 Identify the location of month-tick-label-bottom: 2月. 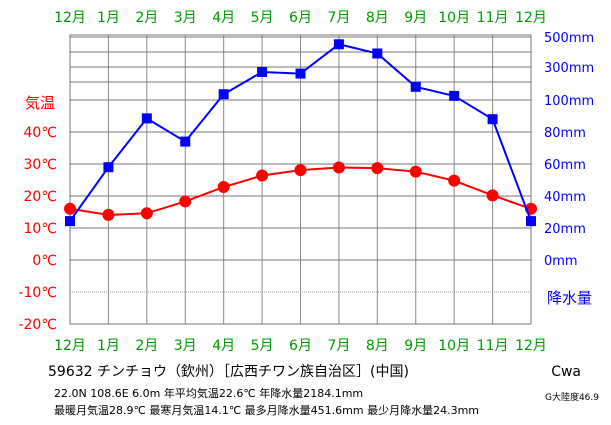
(146, 346).